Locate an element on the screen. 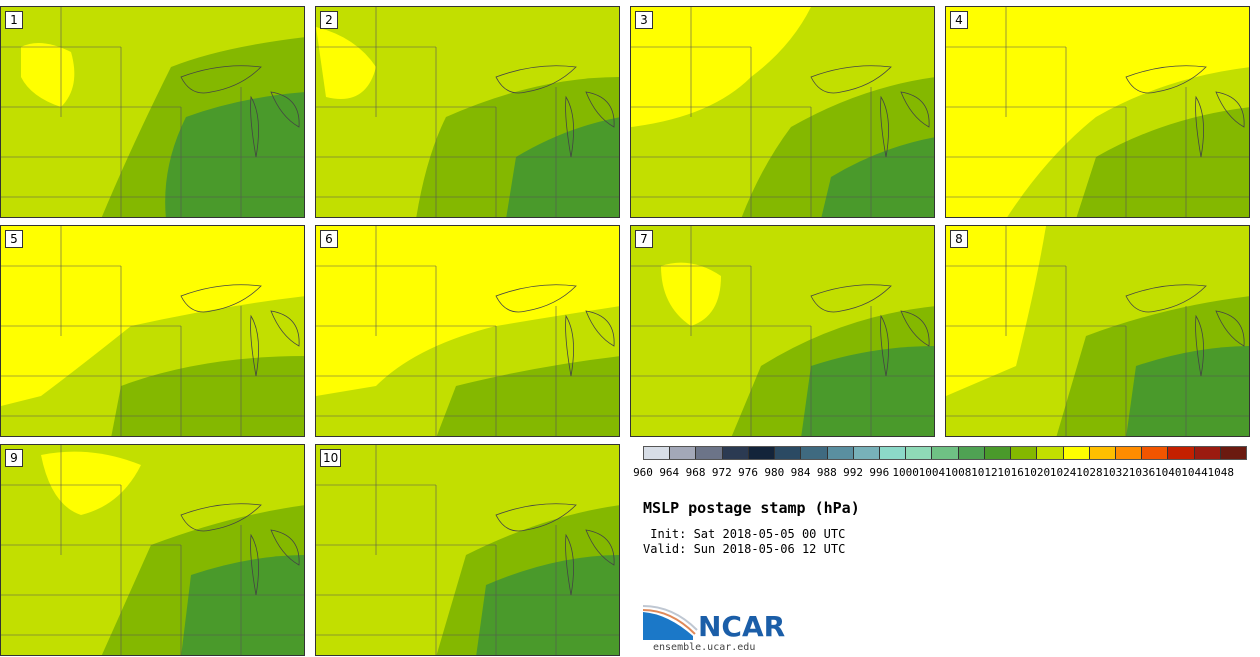  panel-6: 6 is located at coordinates (467, 331).